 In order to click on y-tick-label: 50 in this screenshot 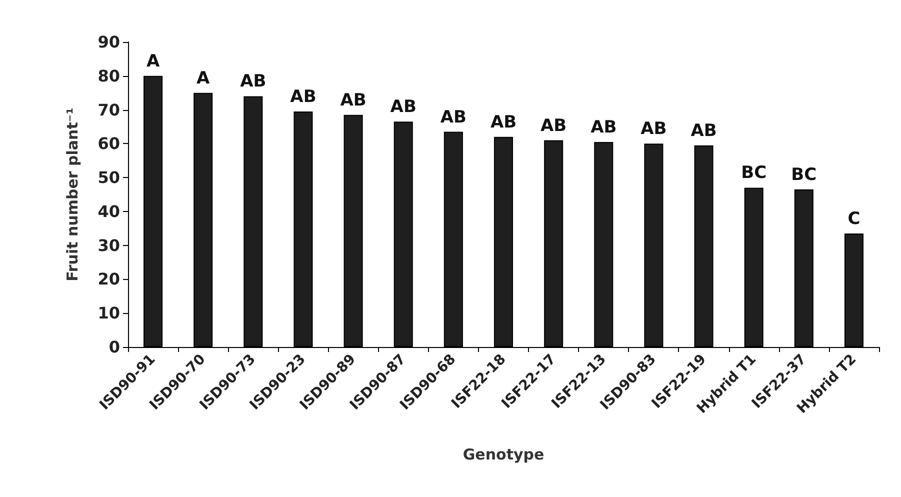, I will do `click(109, 178)`.